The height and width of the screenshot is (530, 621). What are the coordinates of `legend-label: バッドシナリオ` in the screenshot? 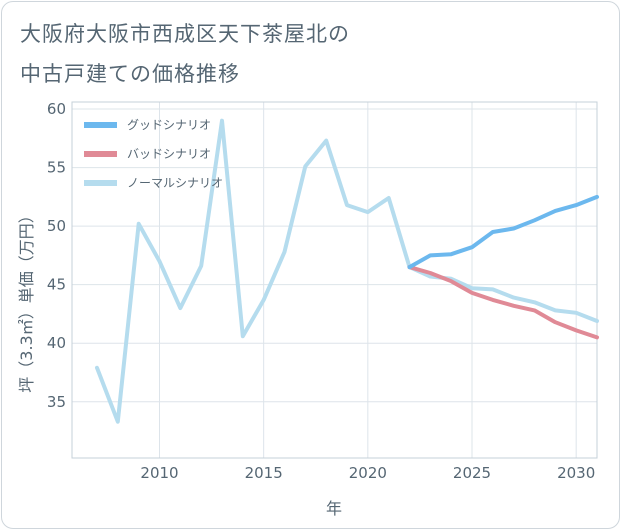 It's located at (169, 154).